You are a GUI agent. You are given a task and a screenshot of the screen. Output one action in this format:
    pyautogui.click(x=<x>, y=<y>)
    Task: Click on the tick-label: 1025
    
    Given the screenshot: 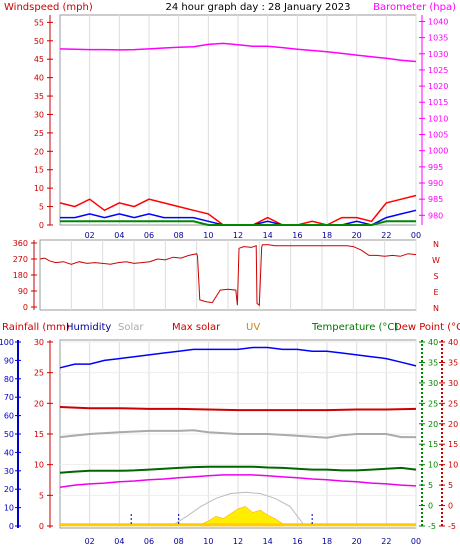 What is the action you would take?
    pyautogui.click(x=438, y=70)
    